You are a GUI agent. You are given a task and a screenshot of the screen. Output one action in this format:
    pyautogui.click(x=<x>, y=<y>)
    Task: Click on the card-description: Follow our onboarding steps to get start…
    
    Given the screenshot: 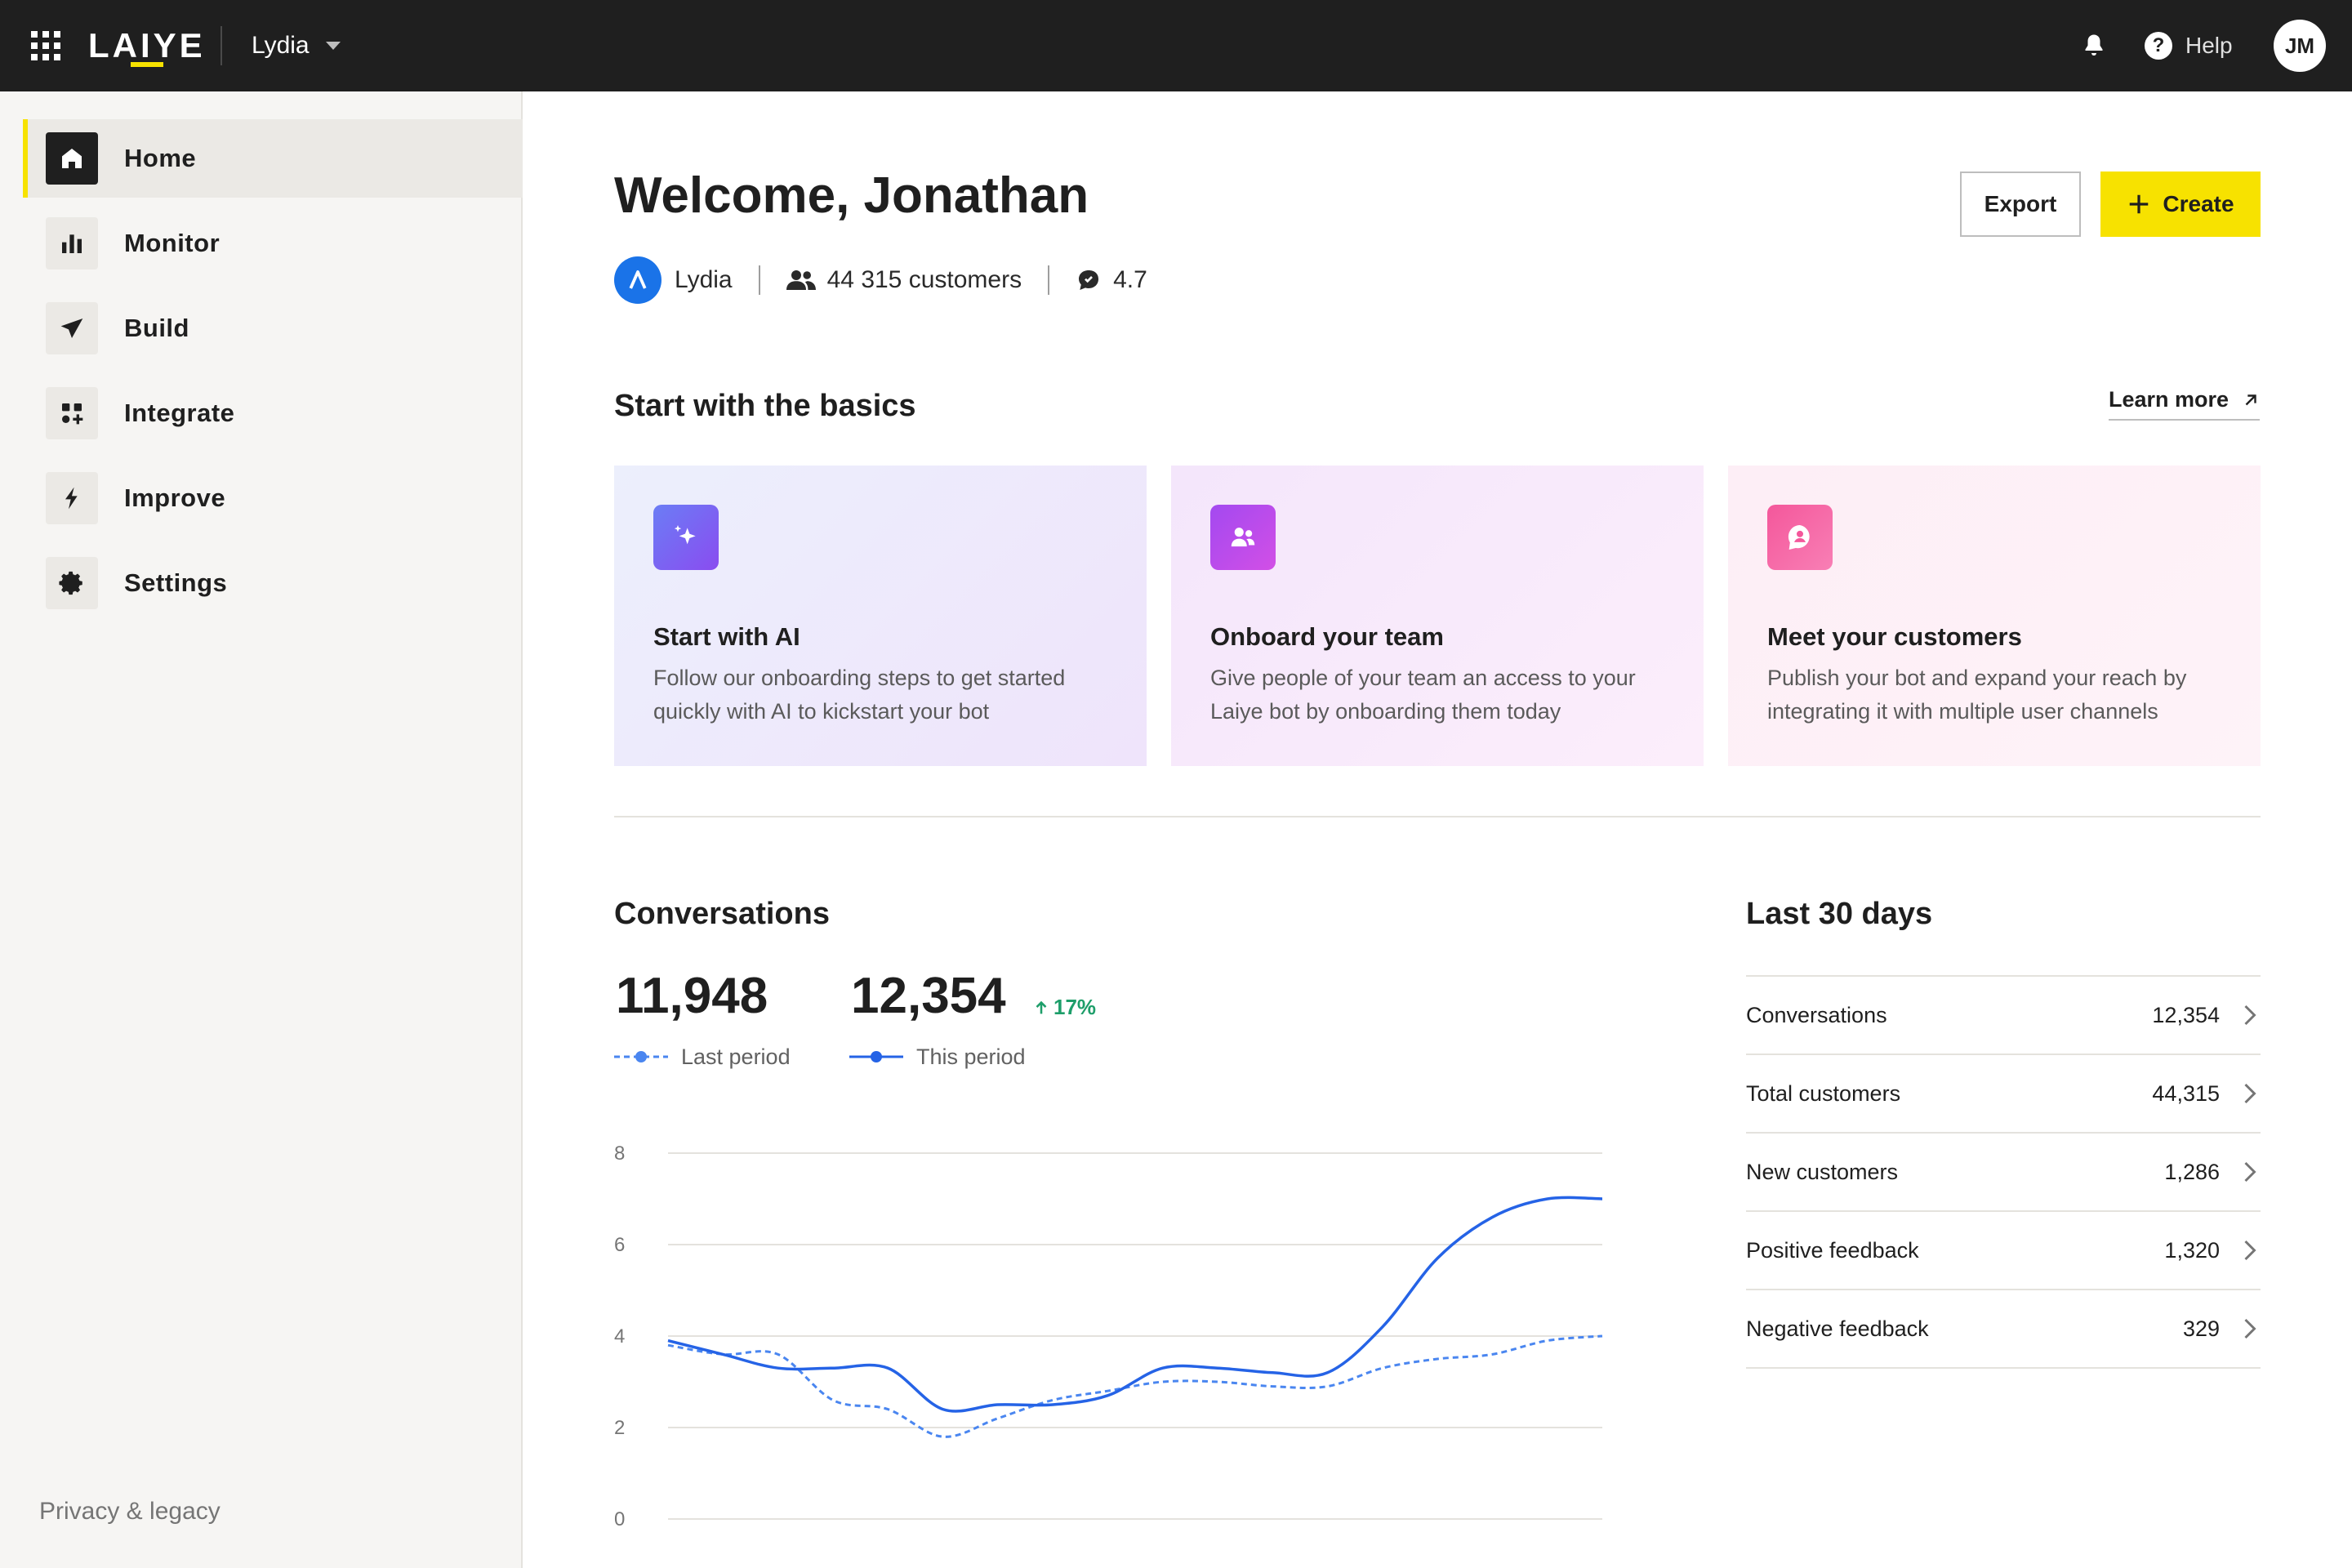 What is the action you would take?
    pyautogui.click(x=860, y=695)
    